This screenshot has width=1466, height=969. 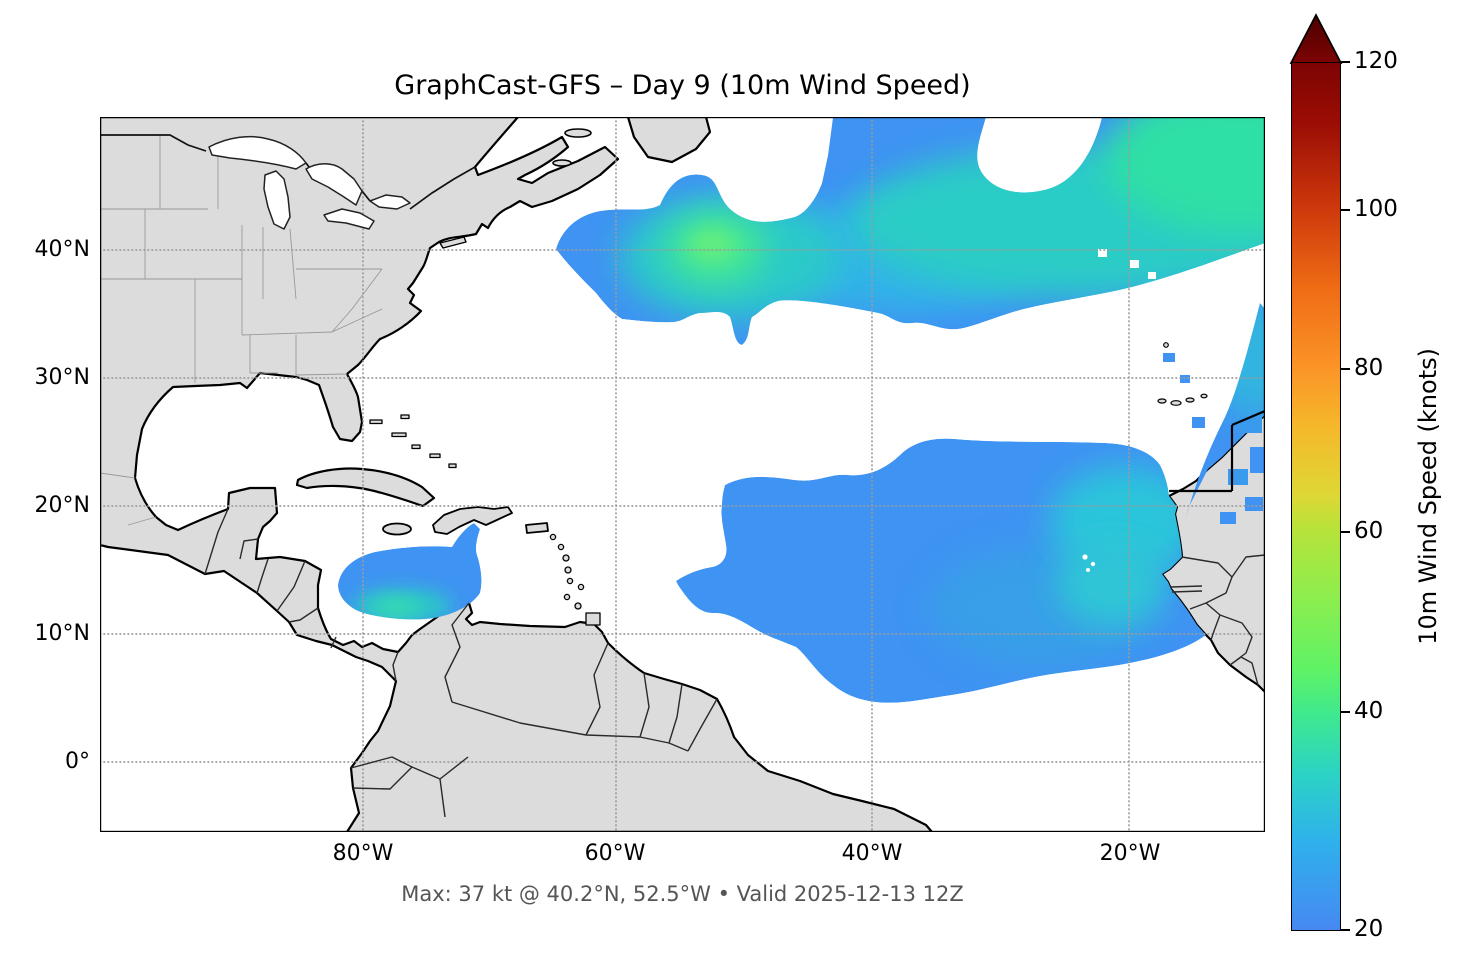 I want to click on azores-gaps, so click(x=1080, y=217).